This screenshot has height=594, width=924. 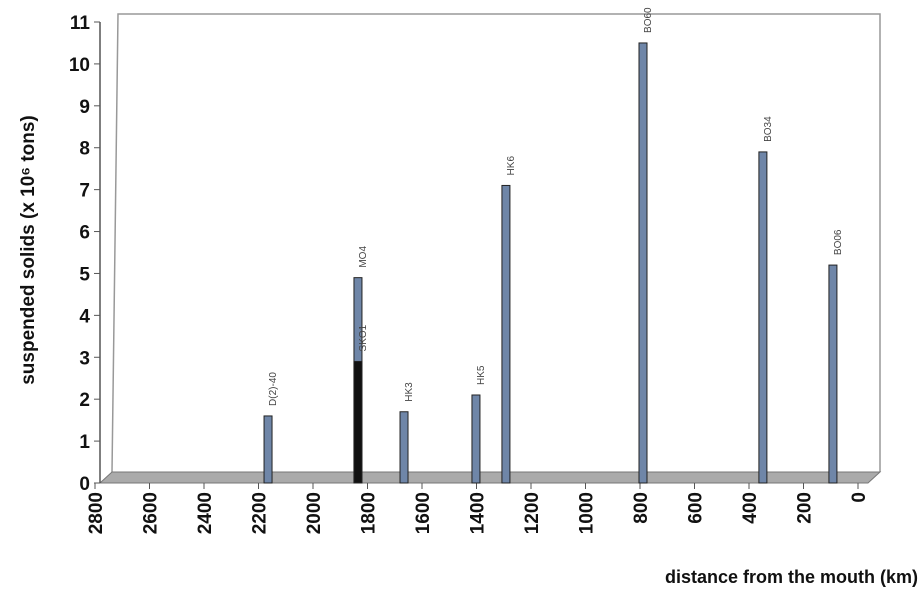 What do you see at coordinates (84, 484) in the screenshot?
I see `y-tick-label: 0` at bounding box center [84, 484].